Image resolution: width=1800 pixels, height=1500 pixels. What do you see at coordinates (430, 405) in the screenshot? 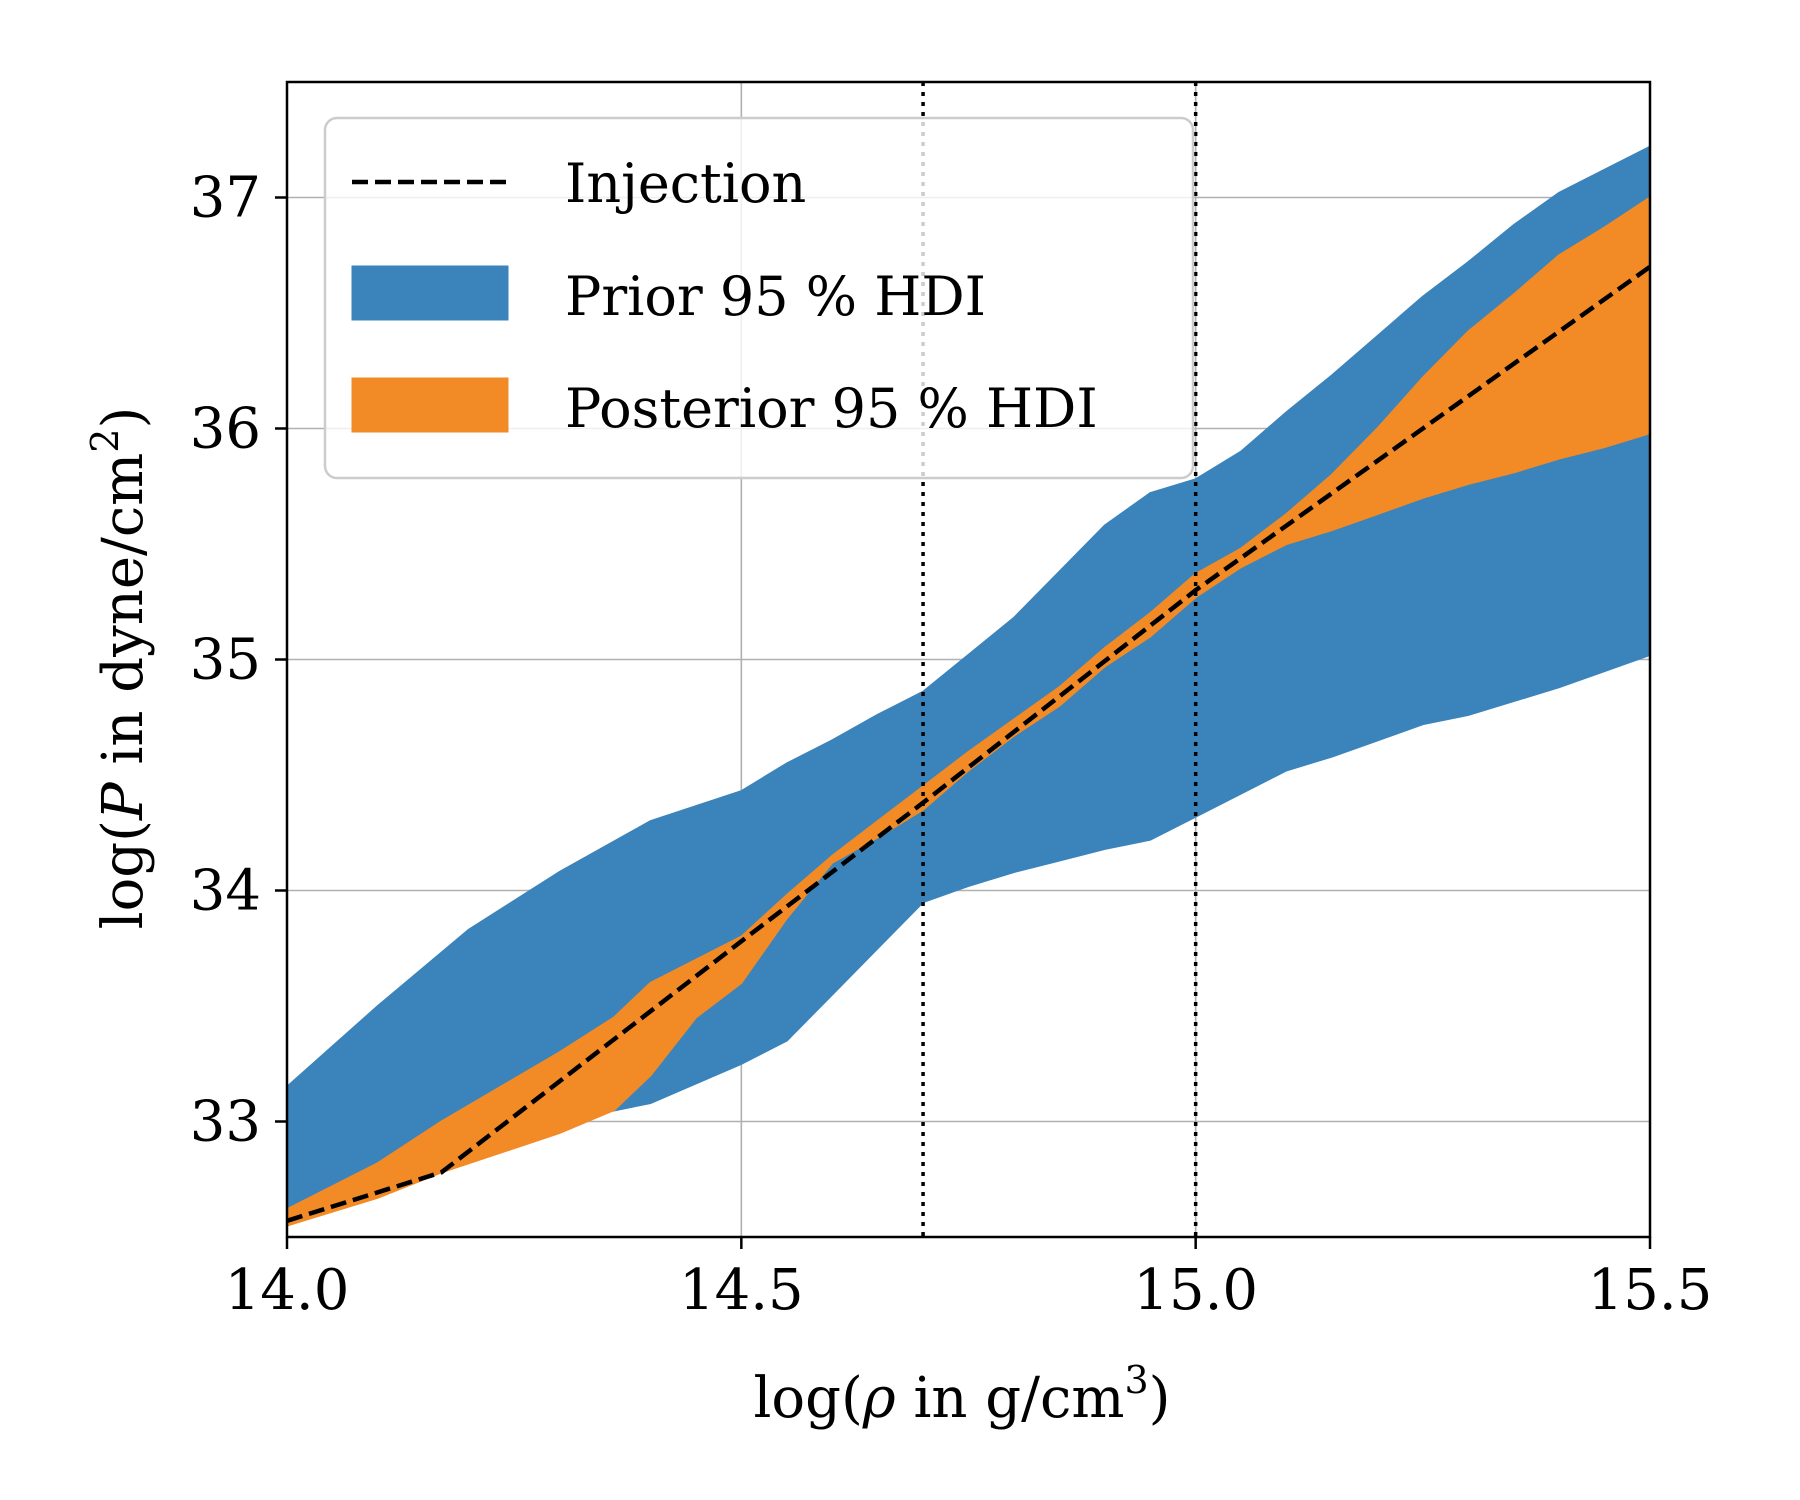
I see `legend-posterior-swatch` at bounding box center [430, 405].